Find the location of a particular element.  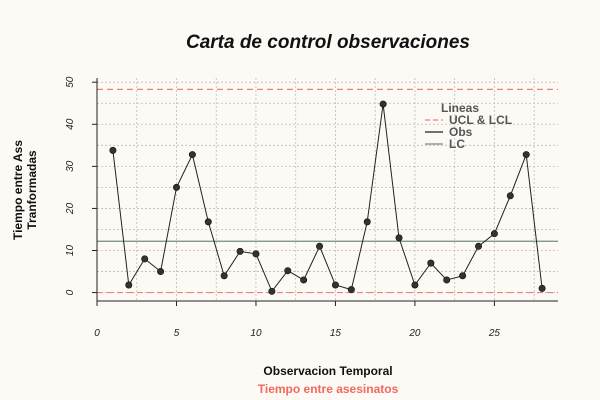

chart-title: Carta de control observaciones is located at coordinates (328, 42).